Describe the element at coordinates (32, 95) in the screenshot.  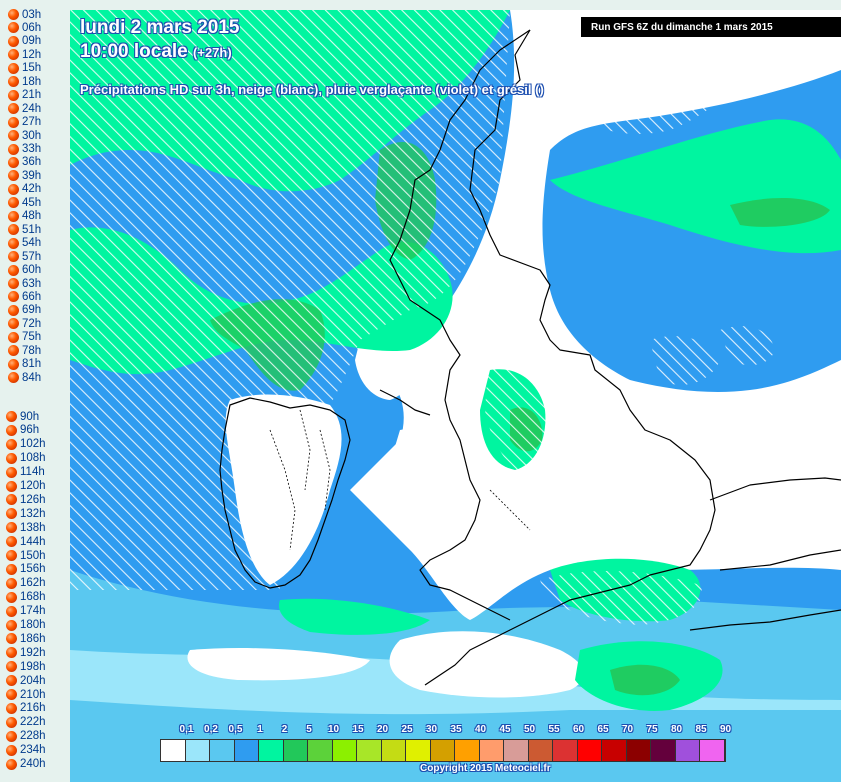
I see `hour-label: 21h` at that location.